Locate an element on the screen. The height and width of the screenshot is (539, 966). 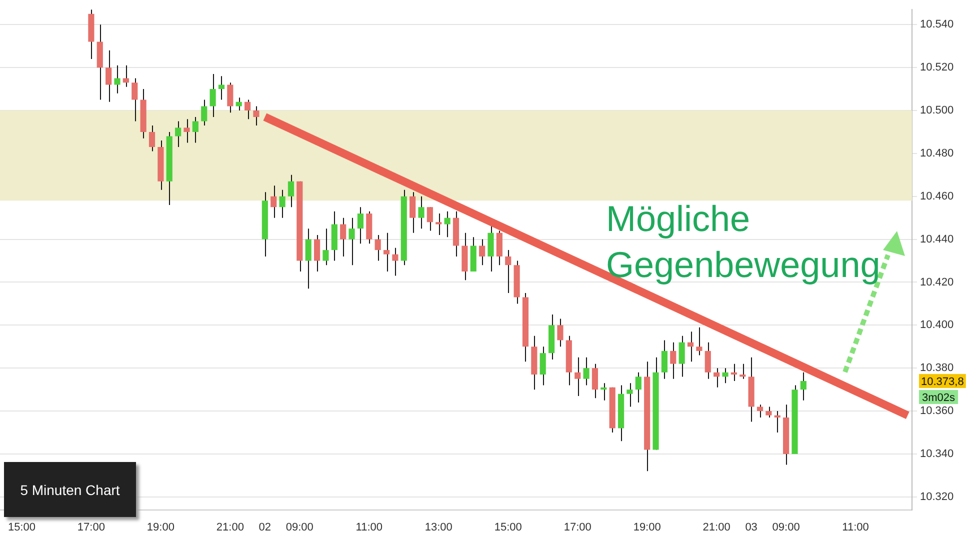
y-tick-label: 10.480 is located at coordinates (937, 153).